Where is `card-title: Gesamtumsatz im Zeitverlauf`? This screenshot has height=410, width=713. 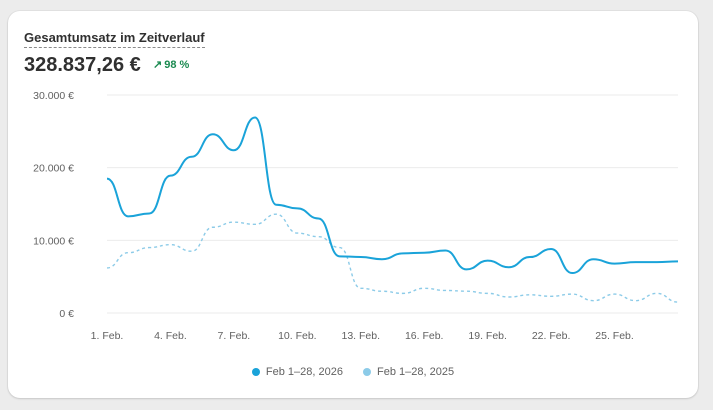
card-title: Gesamtumsatz im Zeitverlauf is located at coordinates (114, 39).